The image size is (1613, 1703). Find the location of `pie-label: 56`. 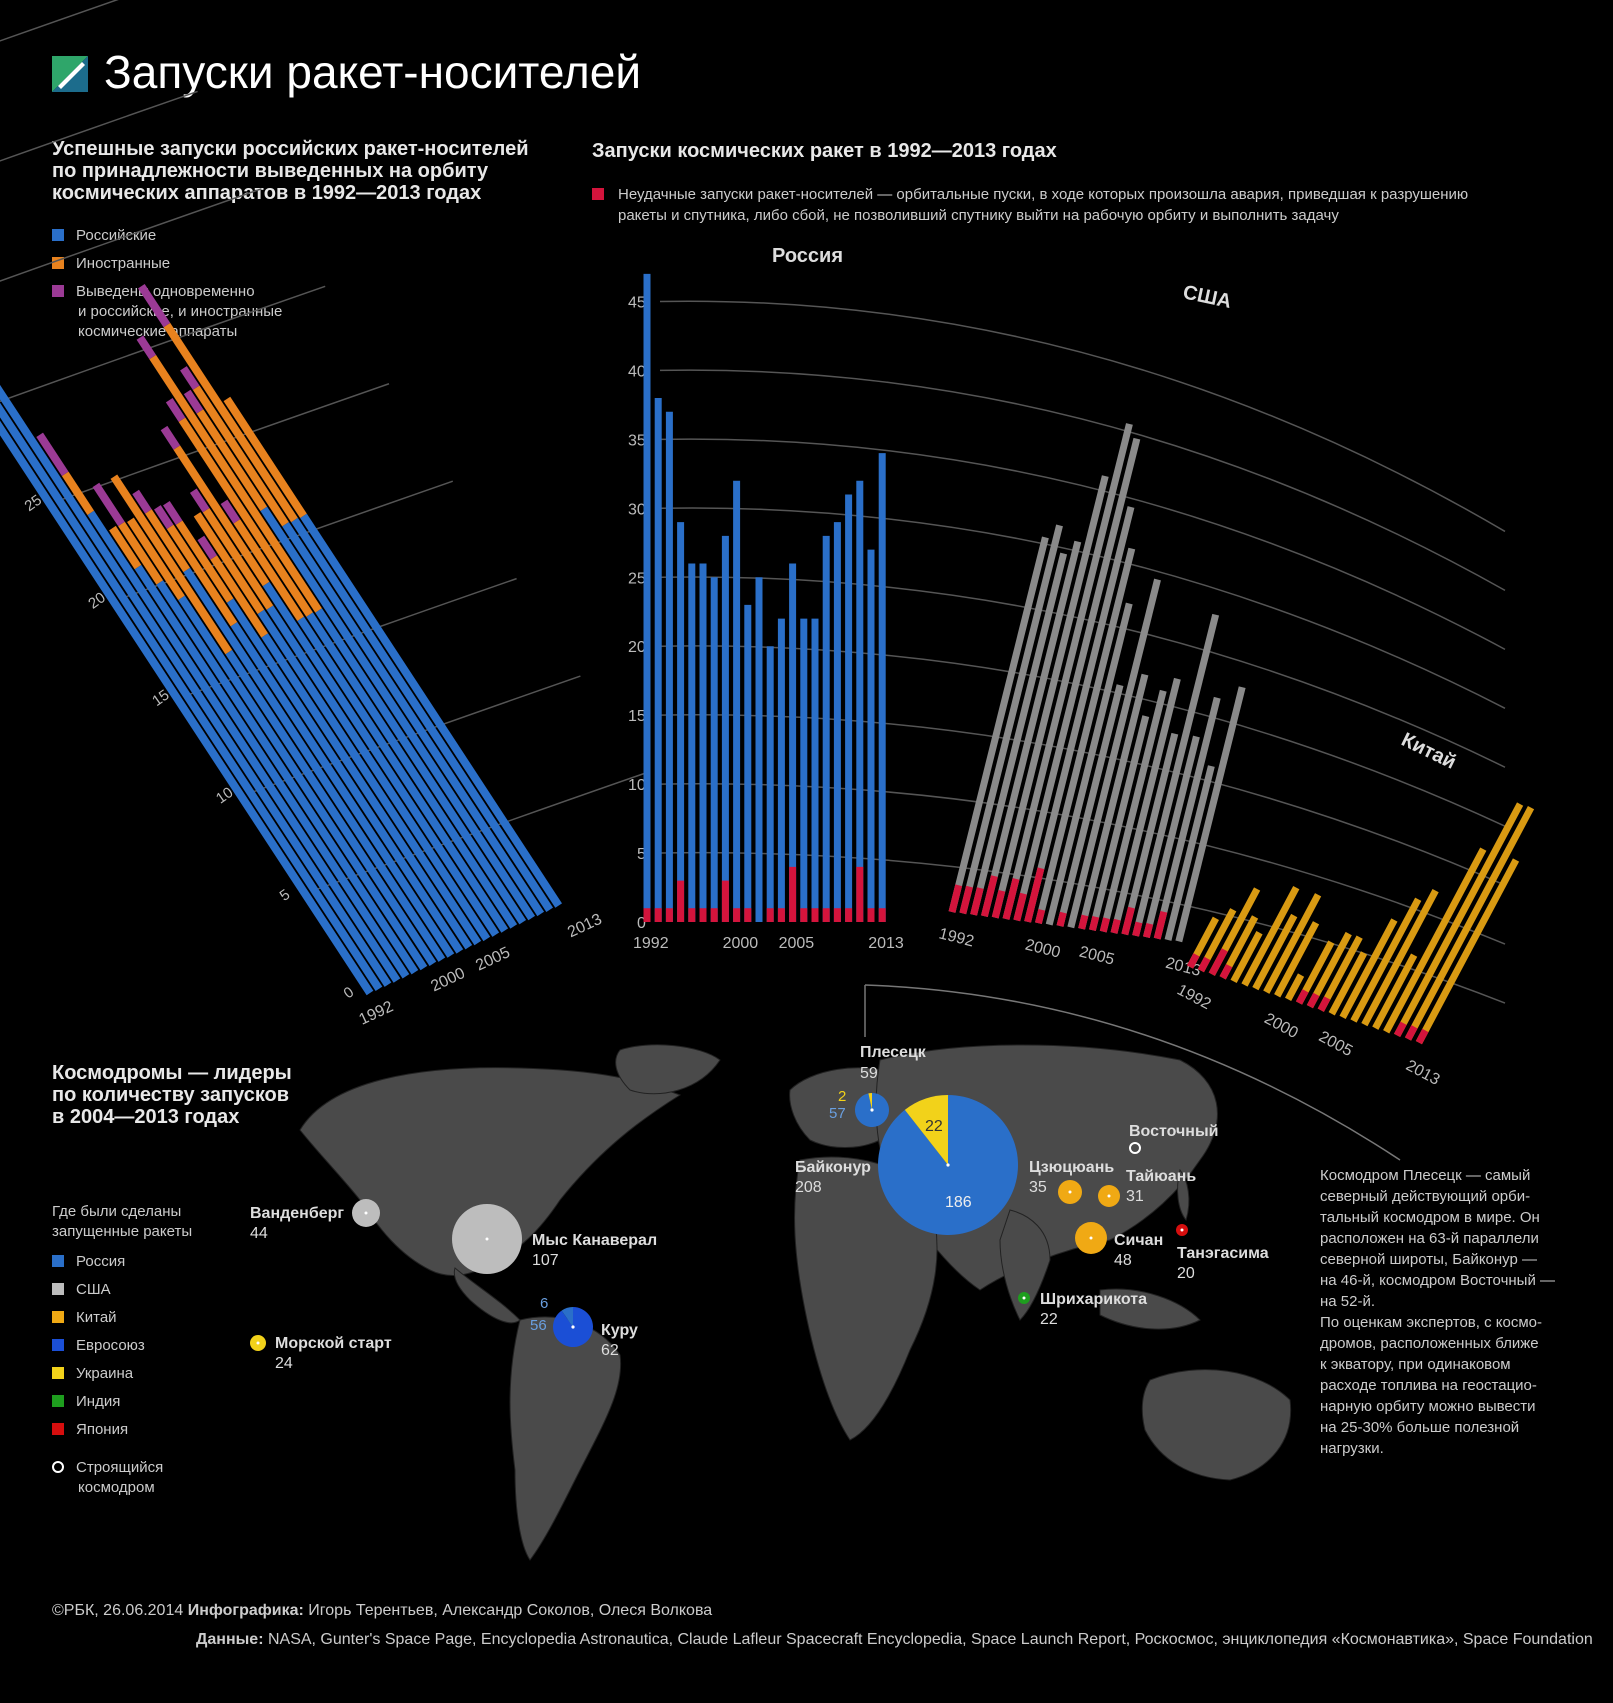

pie-label: 56 is located at coordinates (538, 1325).